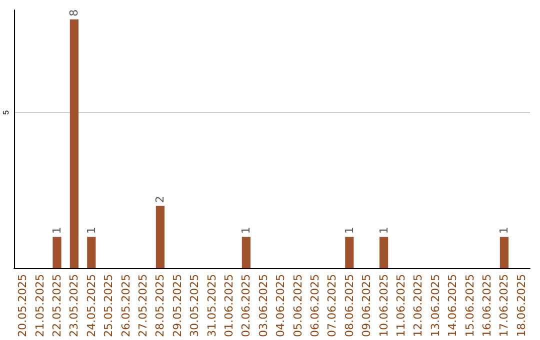 The image size is (540, 340). Describe the element at coordinates (91, 305) in the screenshot. I see `x-tick-label: 24.05.2025` at that location.